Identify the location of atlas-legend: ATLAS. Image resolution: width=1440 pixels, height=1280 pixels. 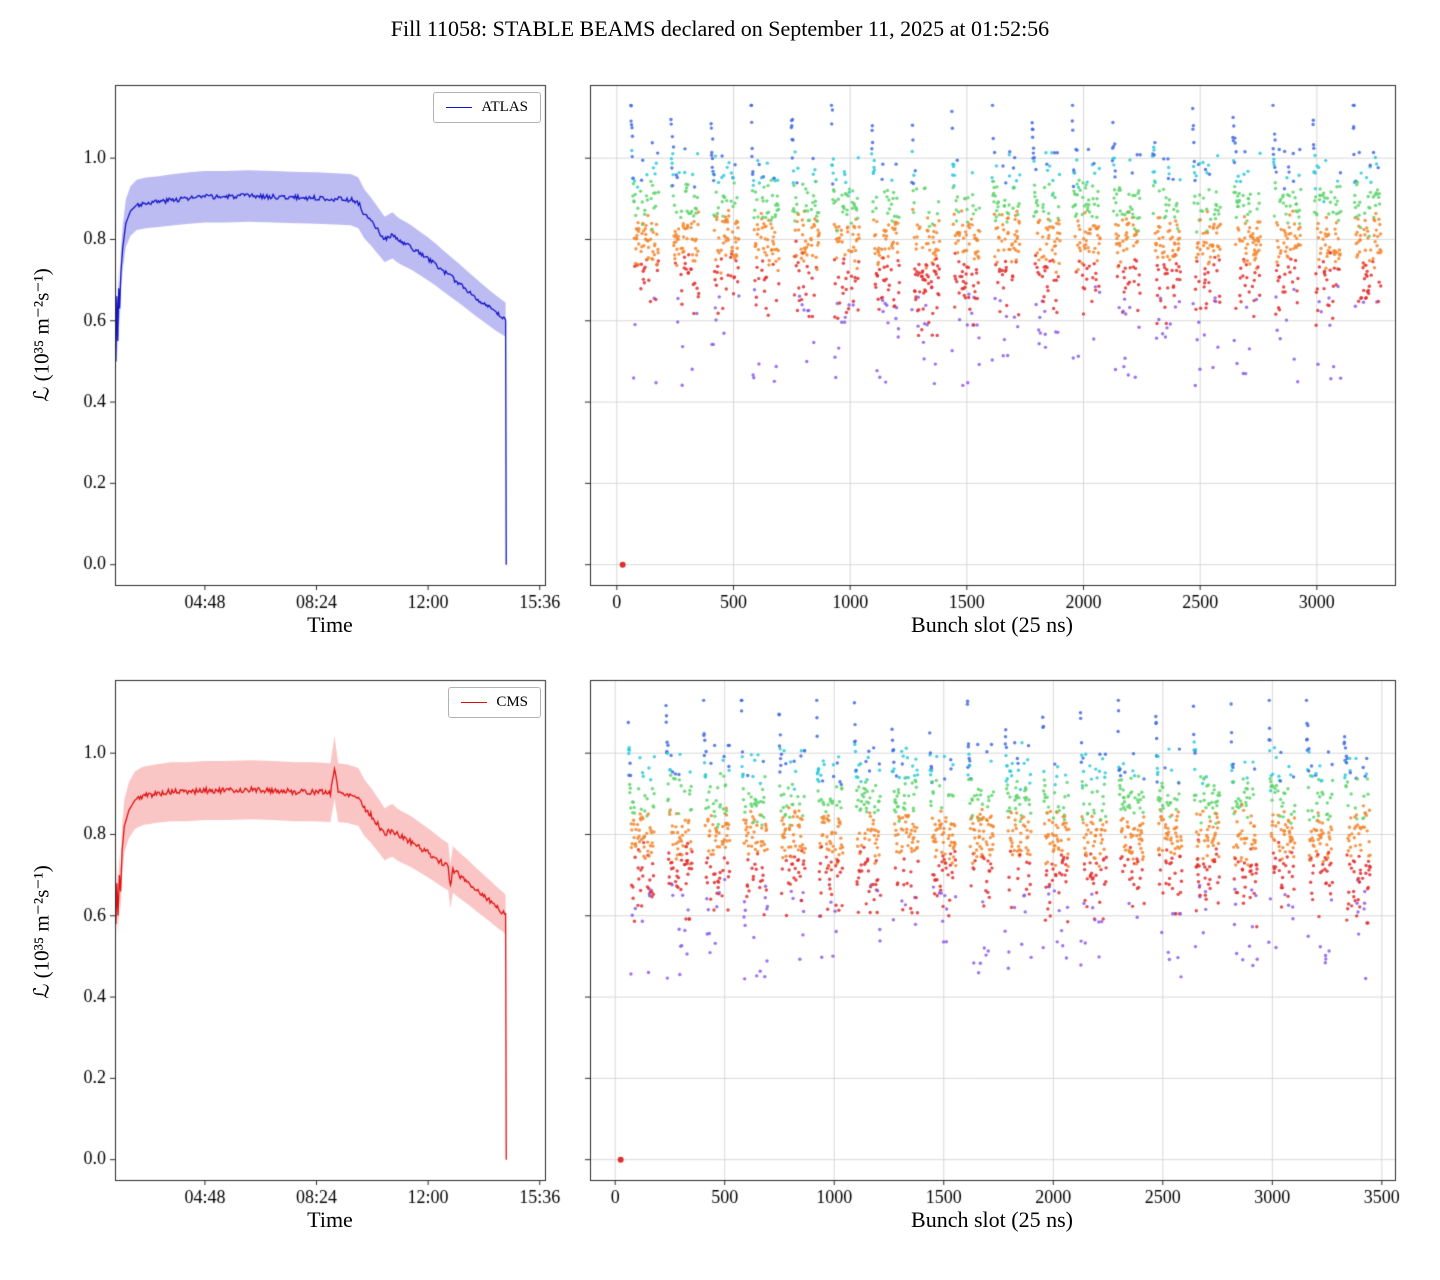
(487, 107).